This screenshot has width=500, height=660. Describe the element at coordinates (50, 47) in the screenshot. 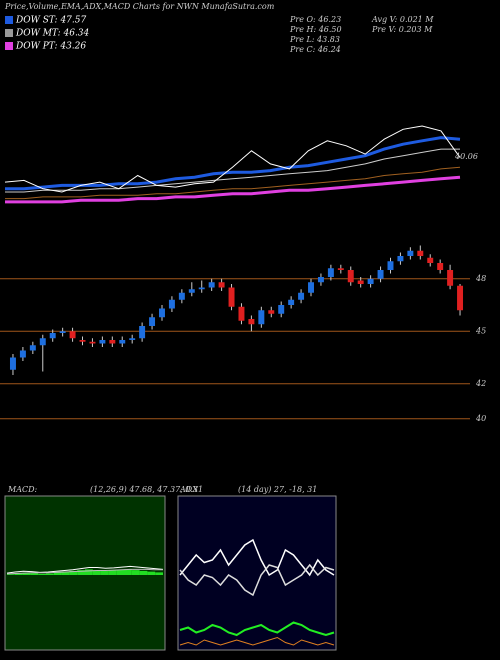

I see `legend-label: DOW PT: 43.26` at that location.